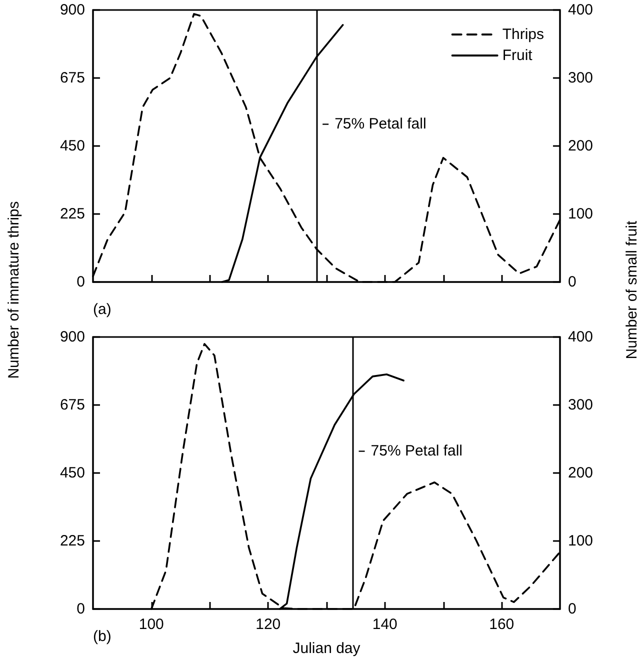  Describe the element at coordinates (14, 290) in the screenshot. I see `y-axis-title: Number of immature thrips` at that location.